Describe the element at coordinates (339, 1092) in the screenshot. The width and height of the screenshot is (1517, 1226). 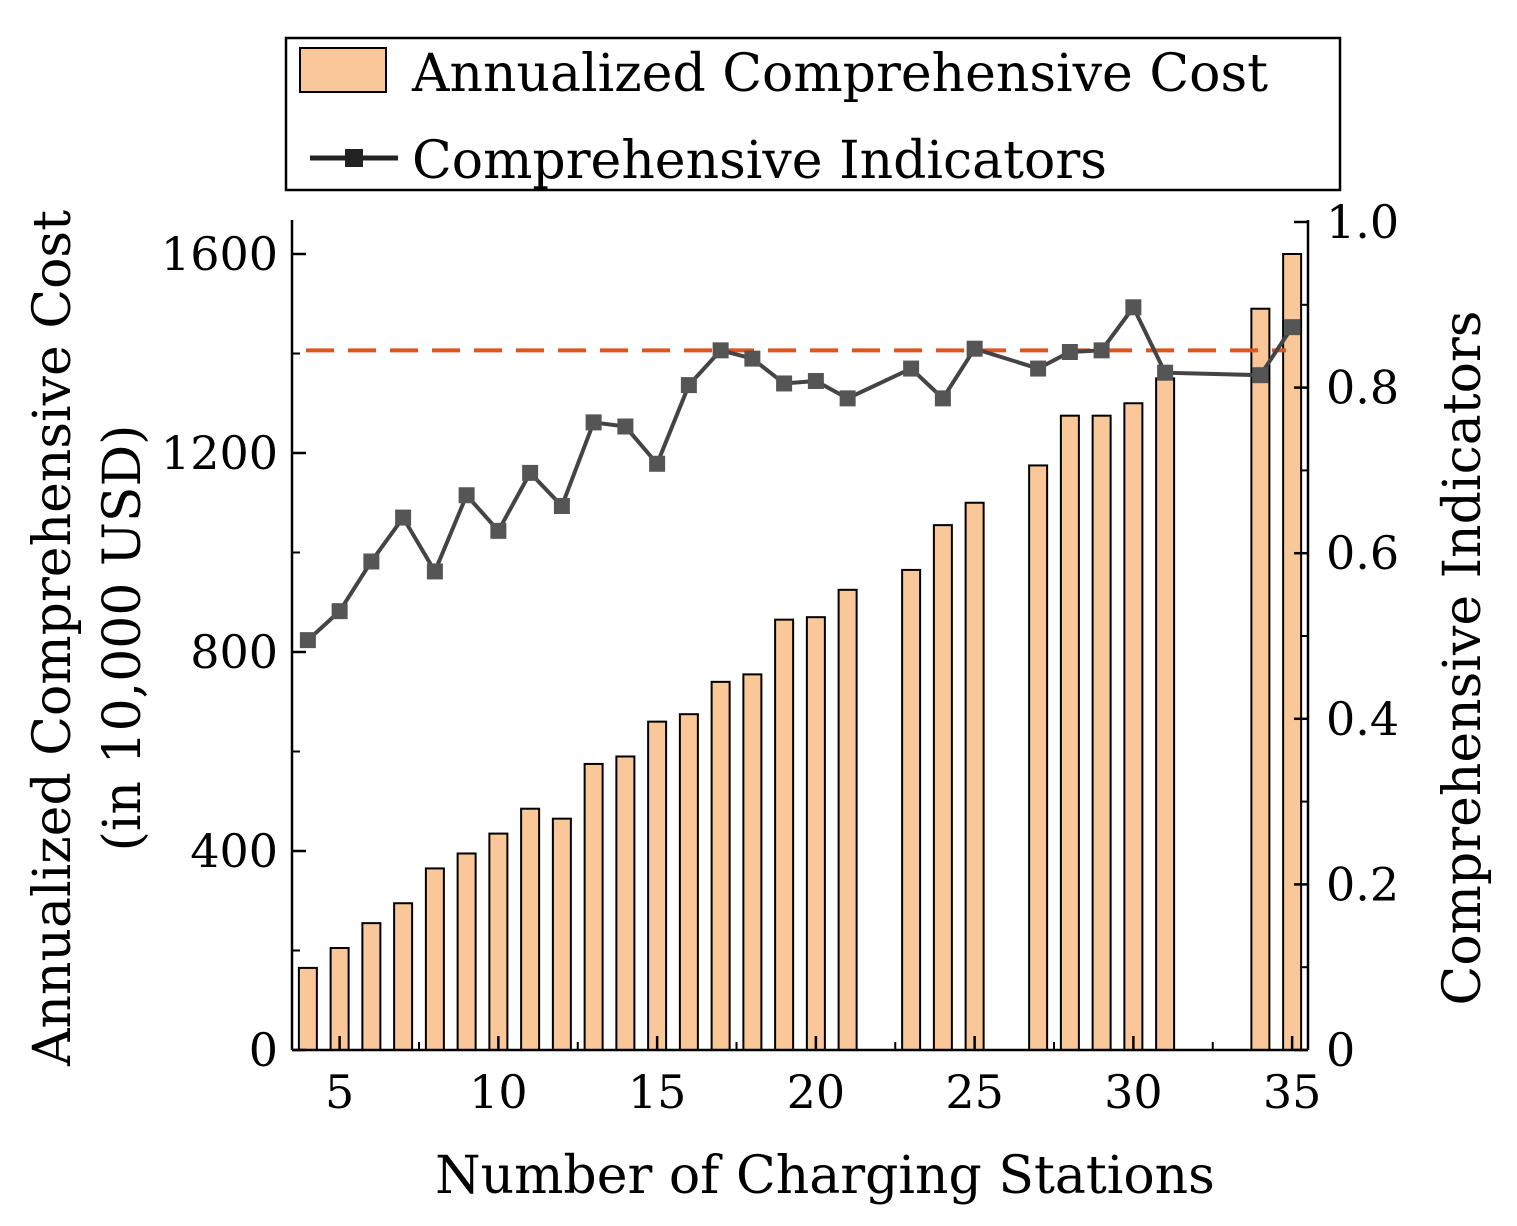
I see `x-tick-label: 5` at that location.